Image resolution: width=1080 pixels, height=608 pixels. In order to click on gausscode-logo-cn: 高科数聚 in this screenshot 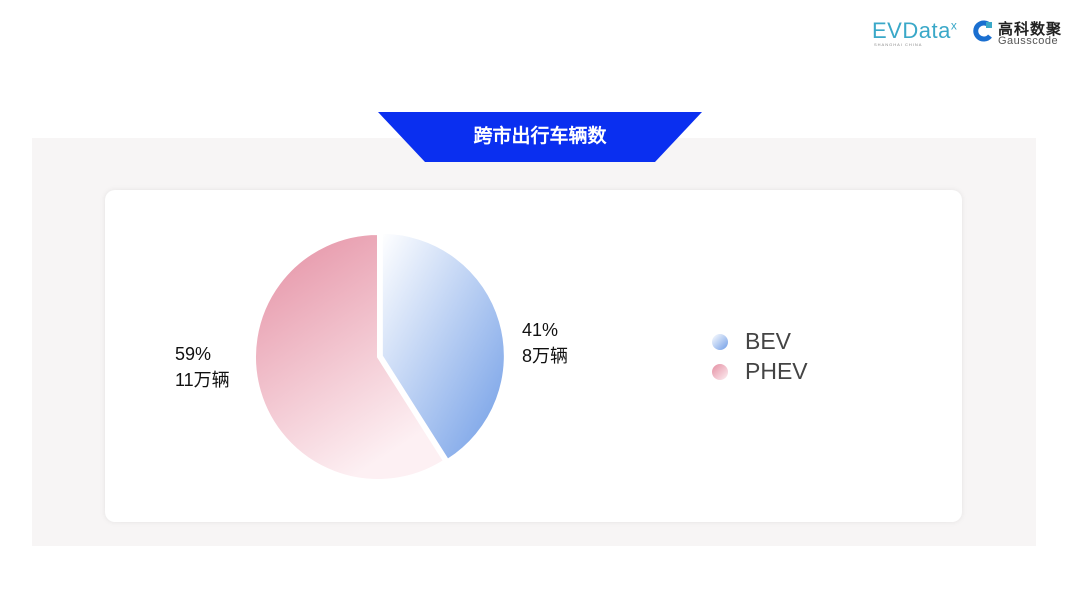, I will do `click(1030, 29)`.